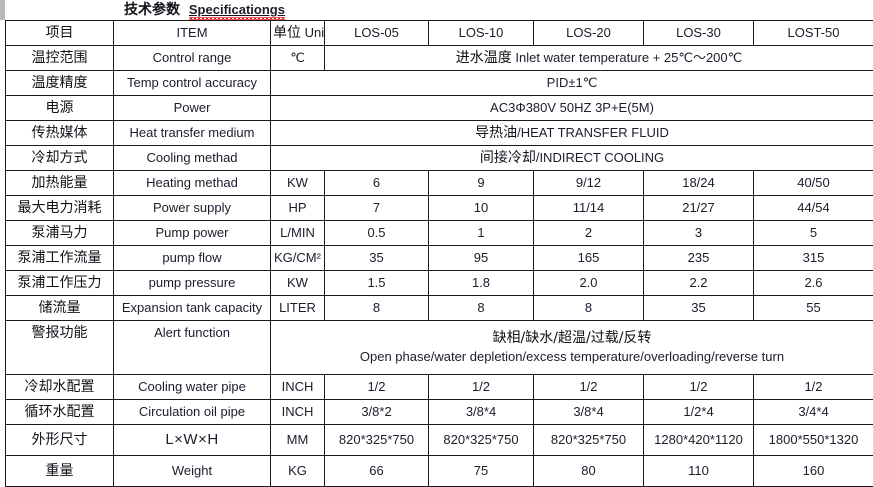  I want to click on row-label-en: Temp control accuracy, so click(192, 83).